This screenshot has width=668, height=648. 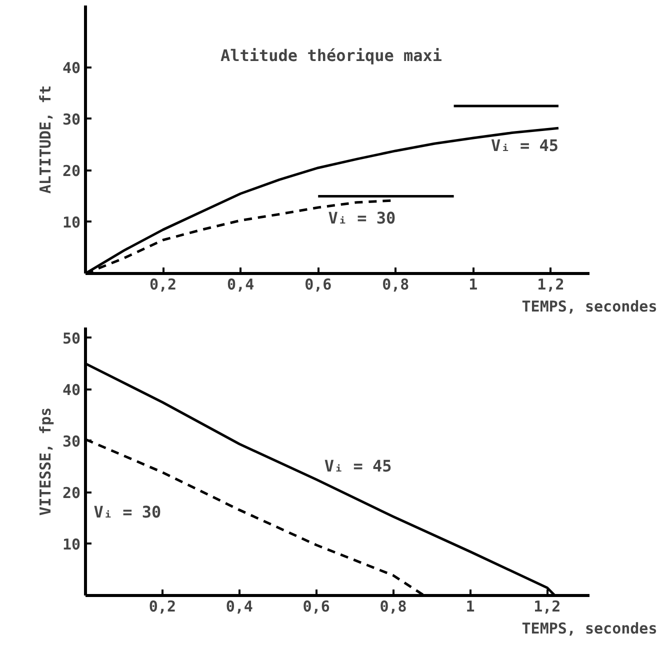 I want to click on y-tick-label: 50, so click(x=71, y=338).